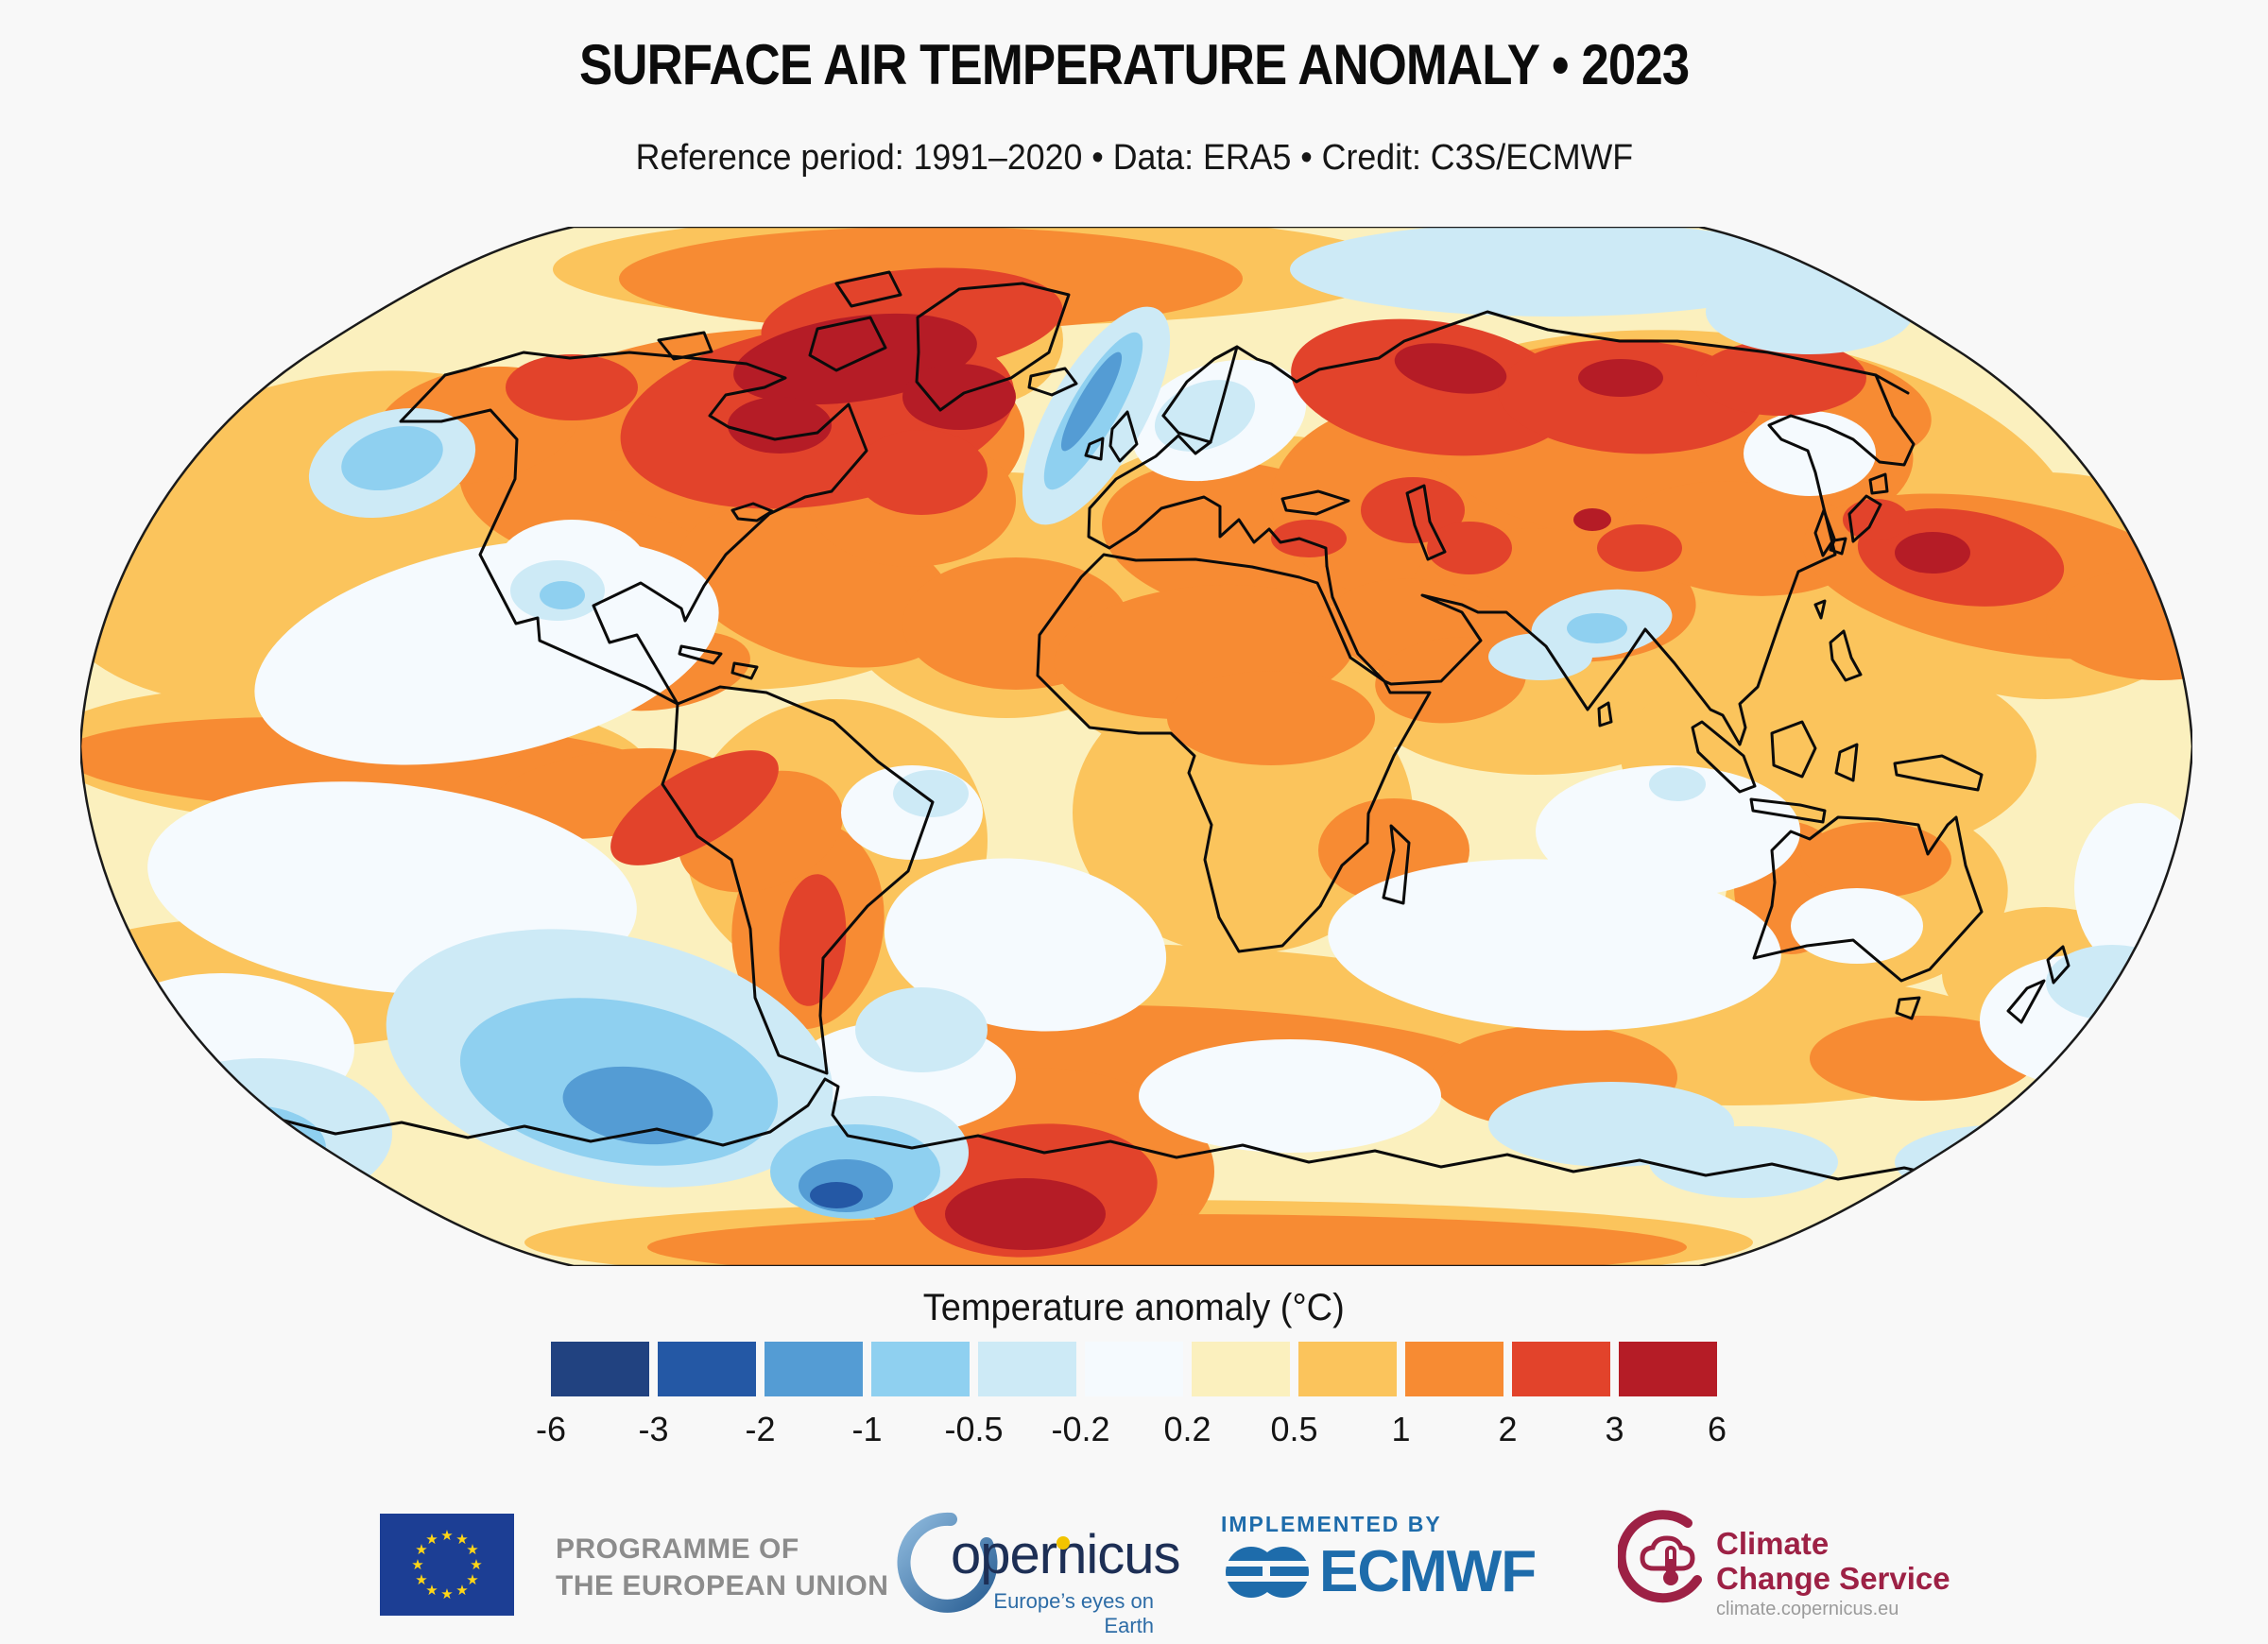 The width and height of the screenshot is (2268, 1644). I want to click on legend-tick-label: 6, so click(1717, 1429).